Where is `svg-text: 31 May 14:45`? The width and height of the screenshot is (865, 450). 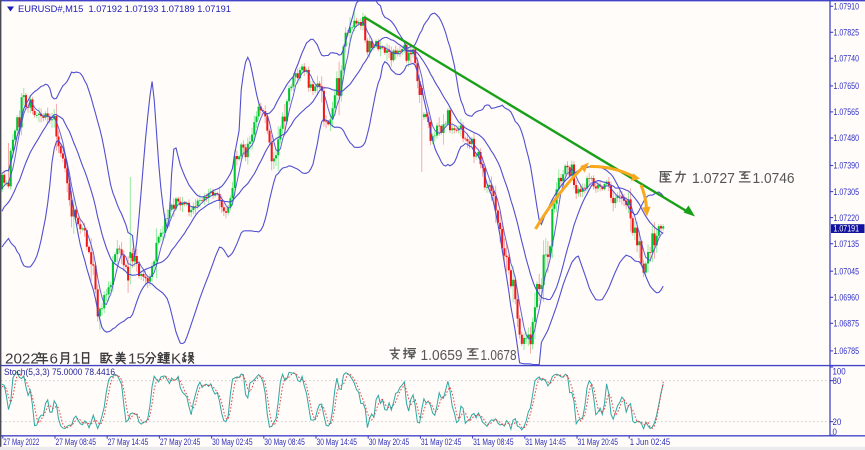
svg-text: 31 May 14:45 is located at coordinates (545, 442).